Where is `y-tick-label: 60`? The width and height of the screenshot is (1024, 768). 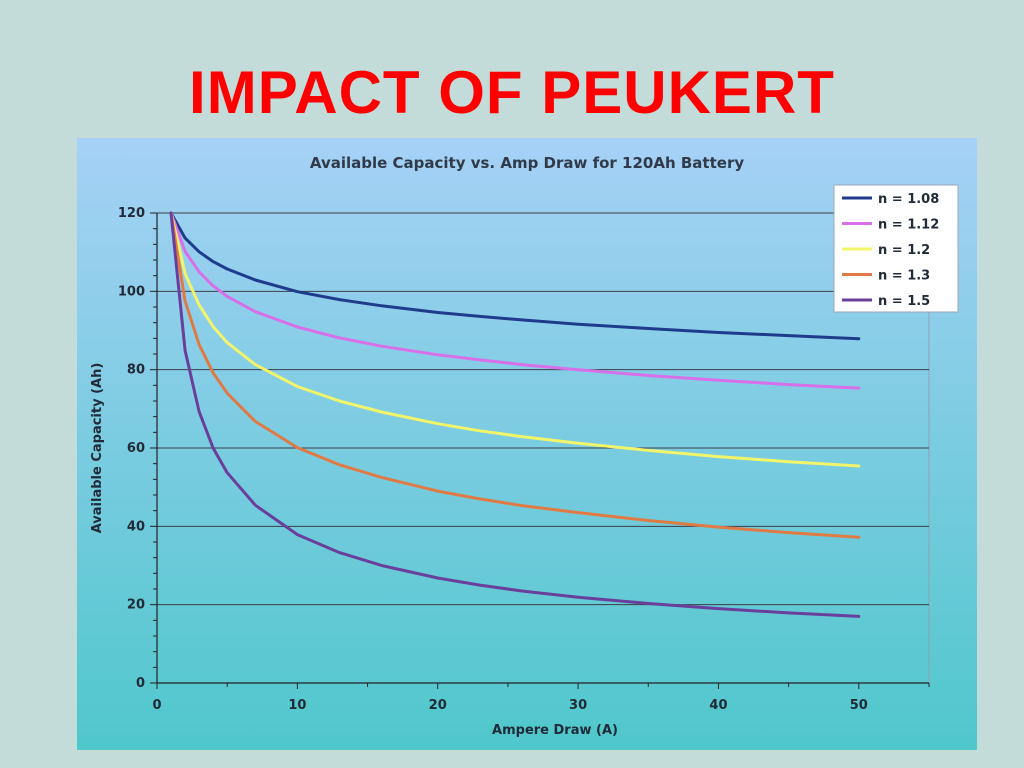 y-tick-label: 60 is located at coordinates (136, 448).